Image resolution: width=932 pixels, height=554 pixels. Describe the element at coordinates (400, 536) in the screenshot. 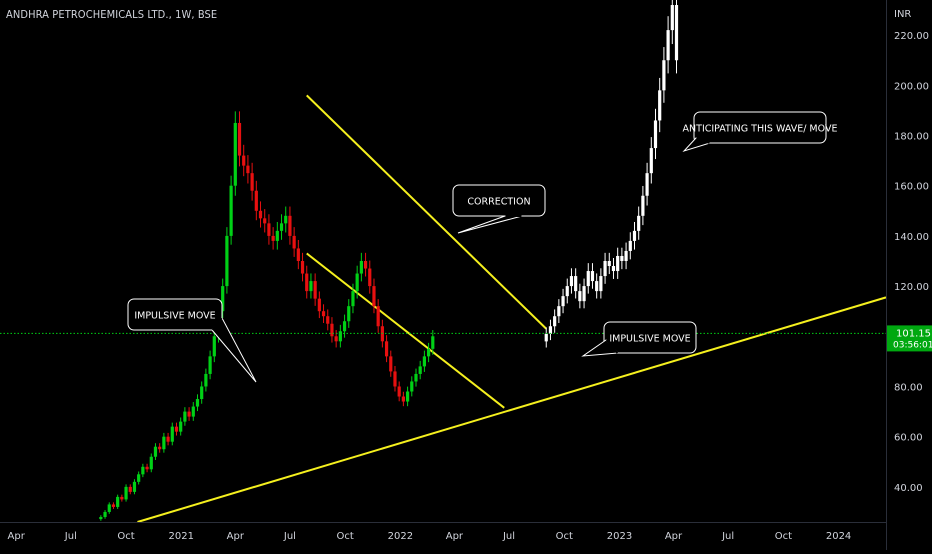

I see `x-tick-label: 2022` at that location.